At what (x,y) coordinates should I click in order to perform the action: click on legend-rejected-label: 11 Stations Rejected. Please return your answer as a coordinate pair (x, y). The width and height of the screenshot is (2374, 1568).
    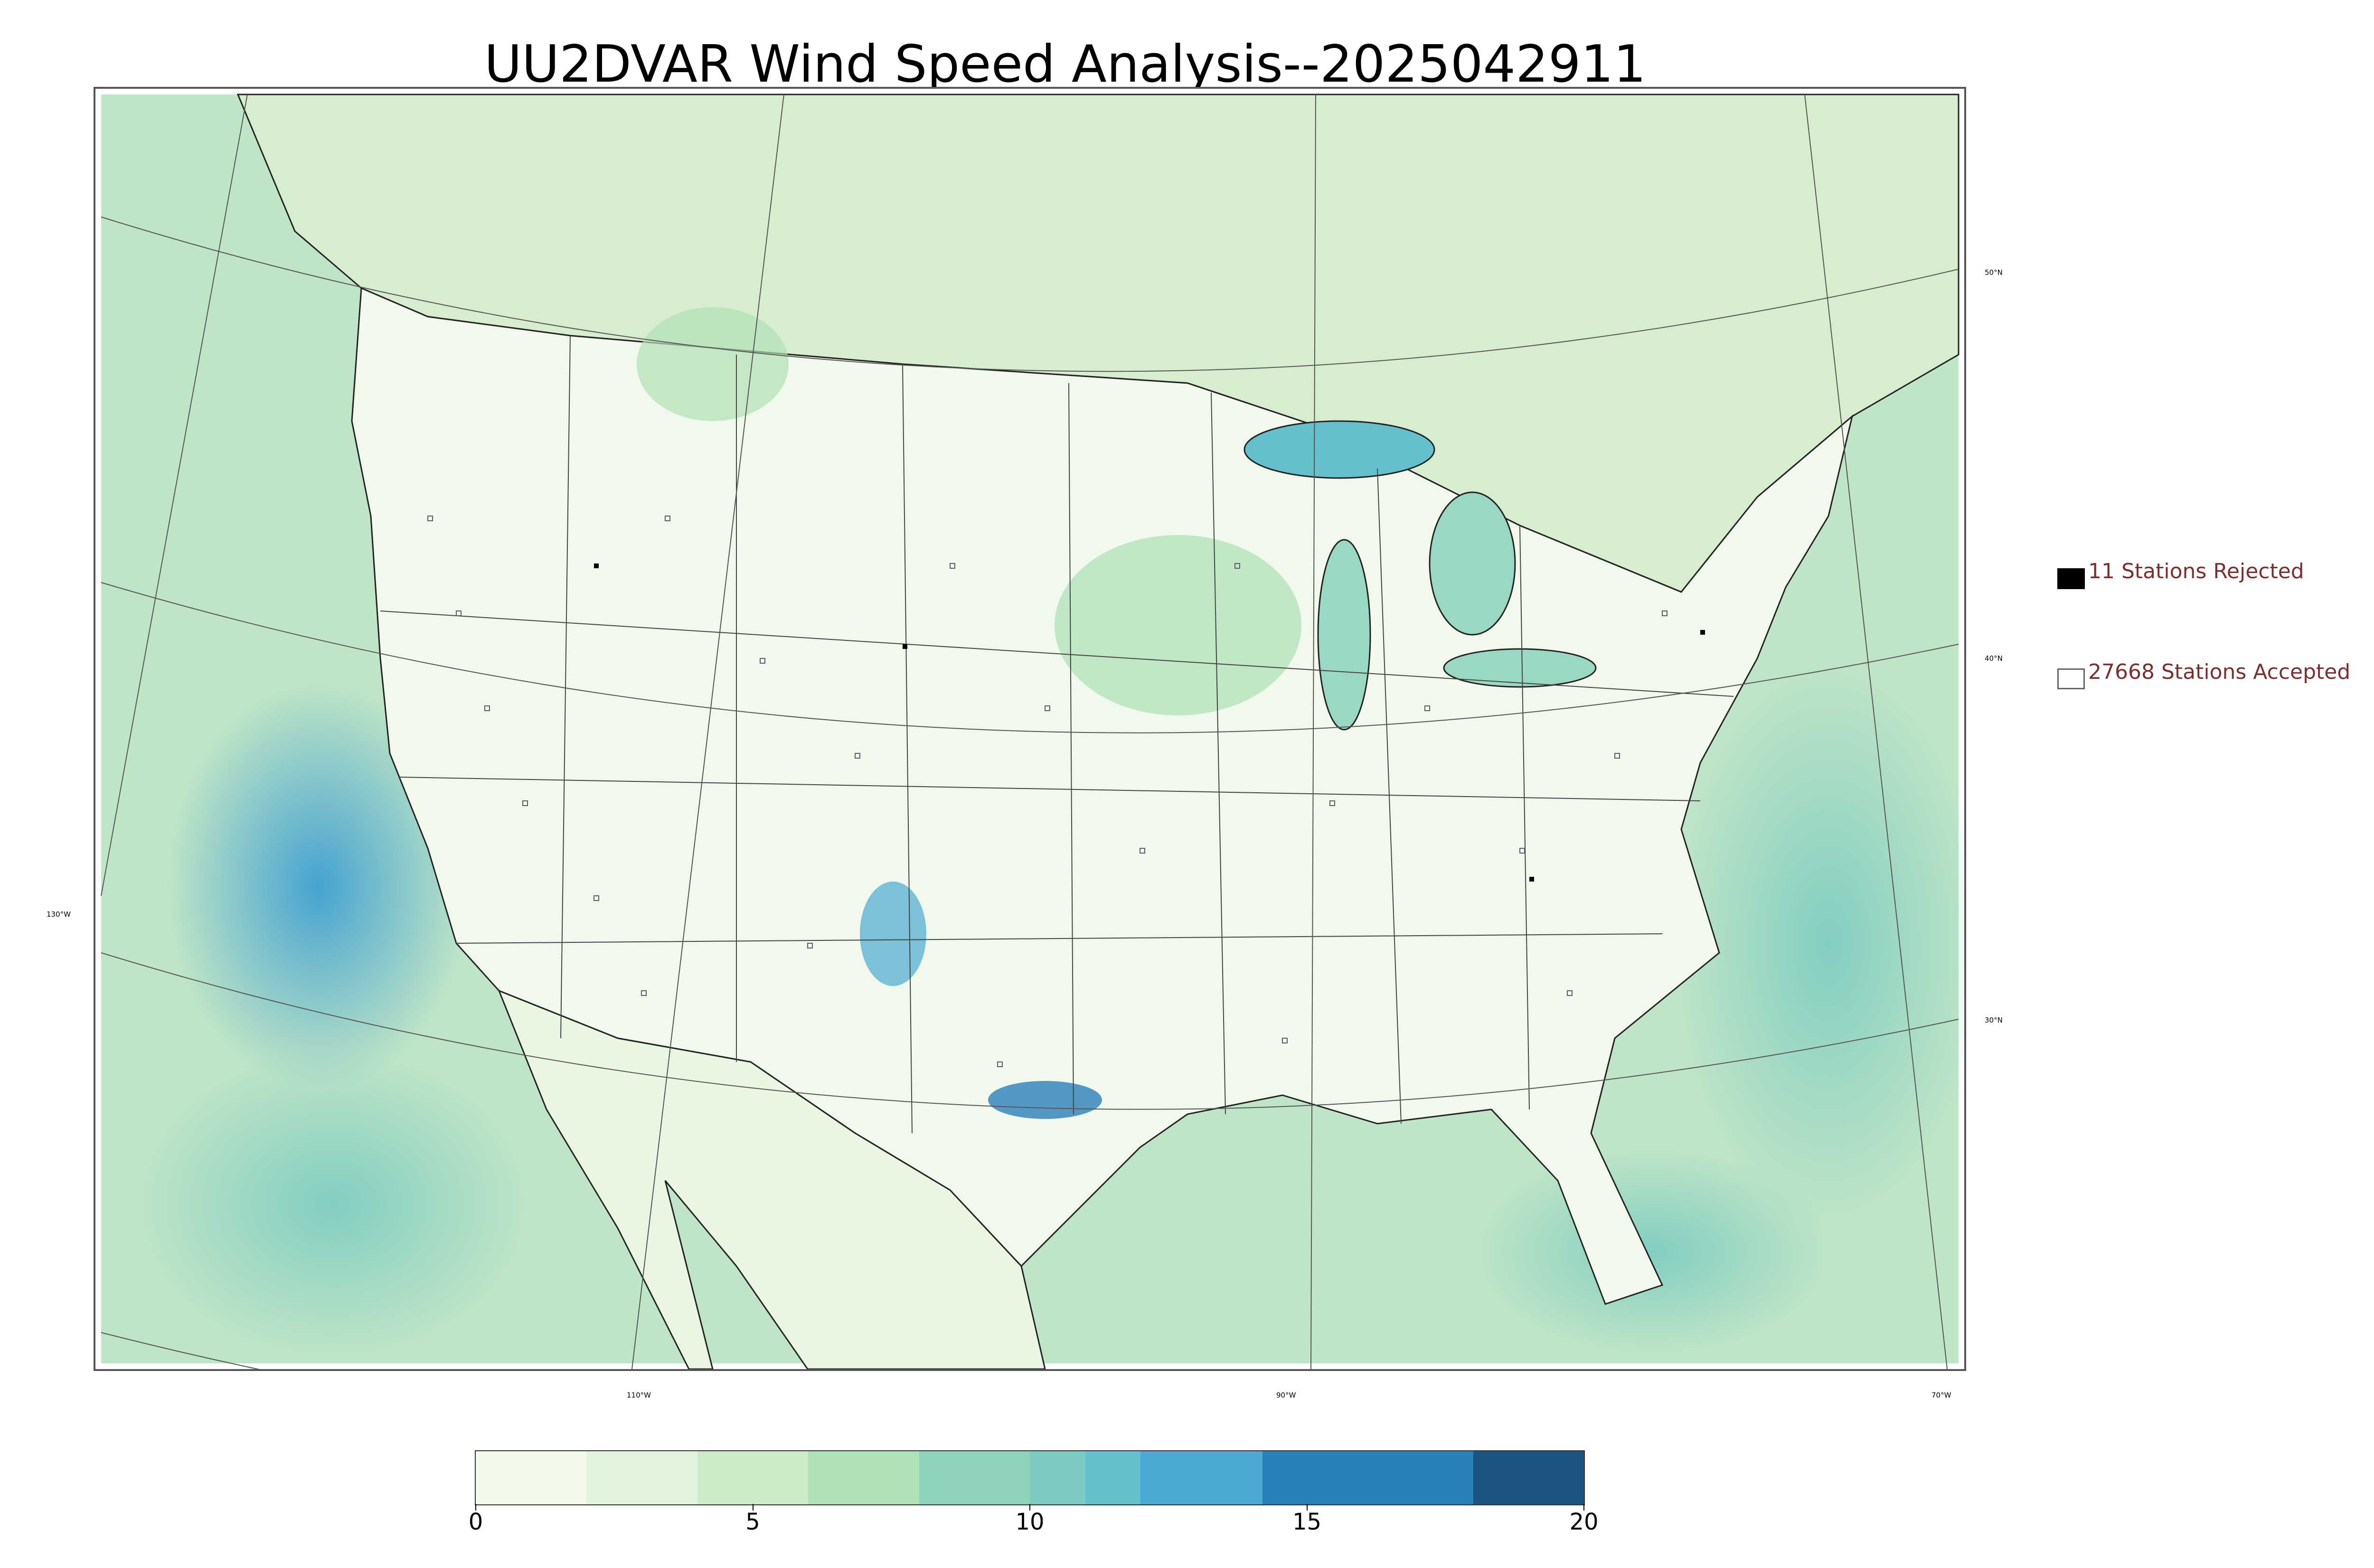
    Looking at the image, I should click on (2196, 571).